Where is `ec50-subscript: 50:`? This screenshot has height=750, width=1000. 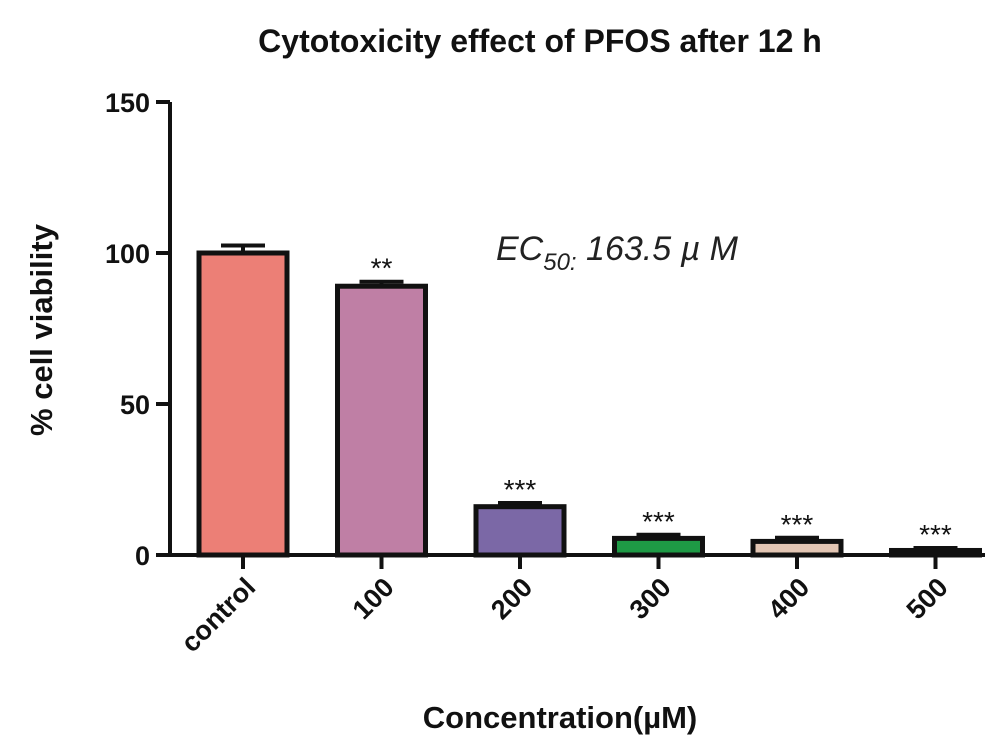
ec50-subscript: 50: is located at coordinates (559, 262).